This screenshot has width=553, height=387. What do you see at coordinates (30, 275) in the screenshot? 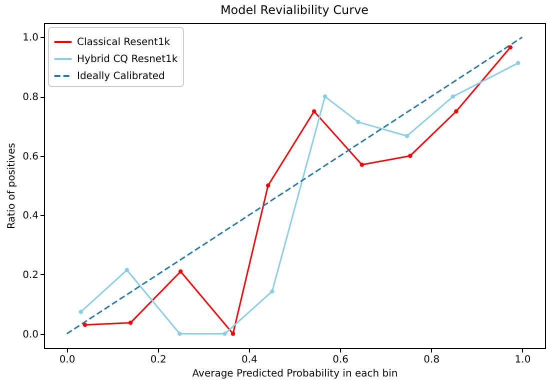
I see `y-tick-label: 0.2` at bounding box center [30, 275].